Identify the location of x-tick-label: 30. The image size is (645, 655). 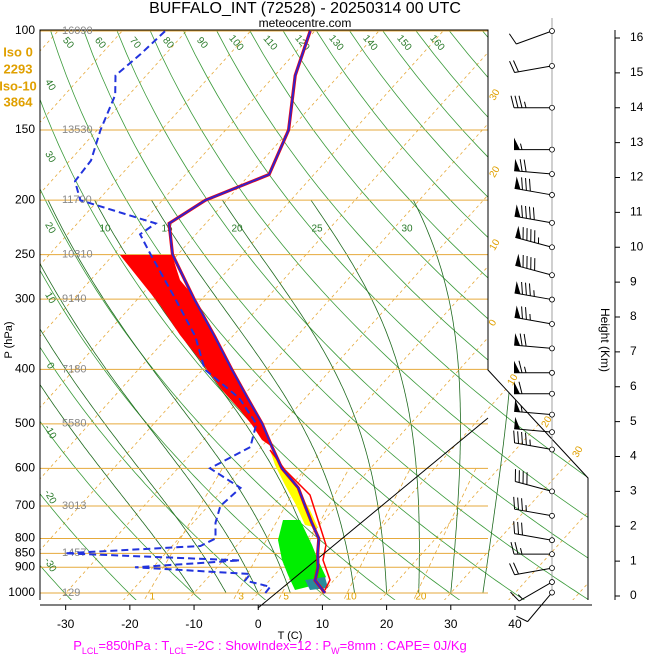
(451, 624).